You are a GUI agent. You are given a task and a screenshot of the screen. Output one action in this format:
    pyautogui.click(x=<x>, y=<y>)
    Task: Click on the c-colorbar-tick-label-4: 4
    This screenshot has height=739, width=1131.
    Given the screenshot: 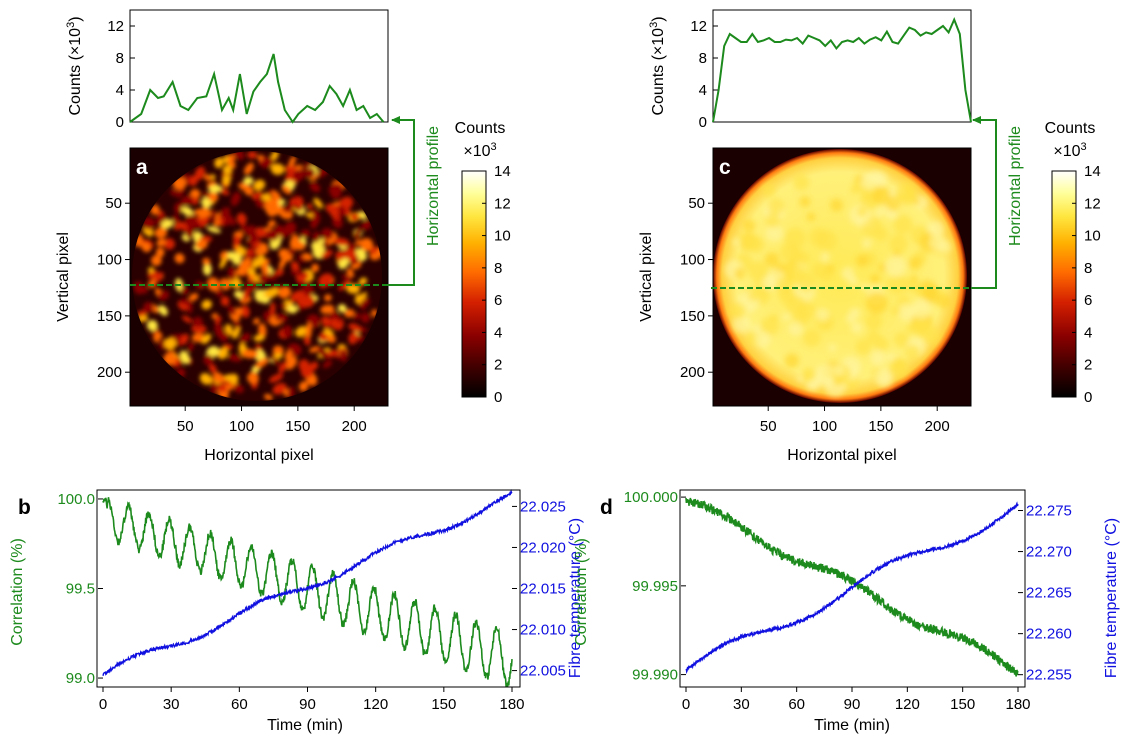 What is the action you would take?
    pyautogui.click(x=1088, y=332)
    